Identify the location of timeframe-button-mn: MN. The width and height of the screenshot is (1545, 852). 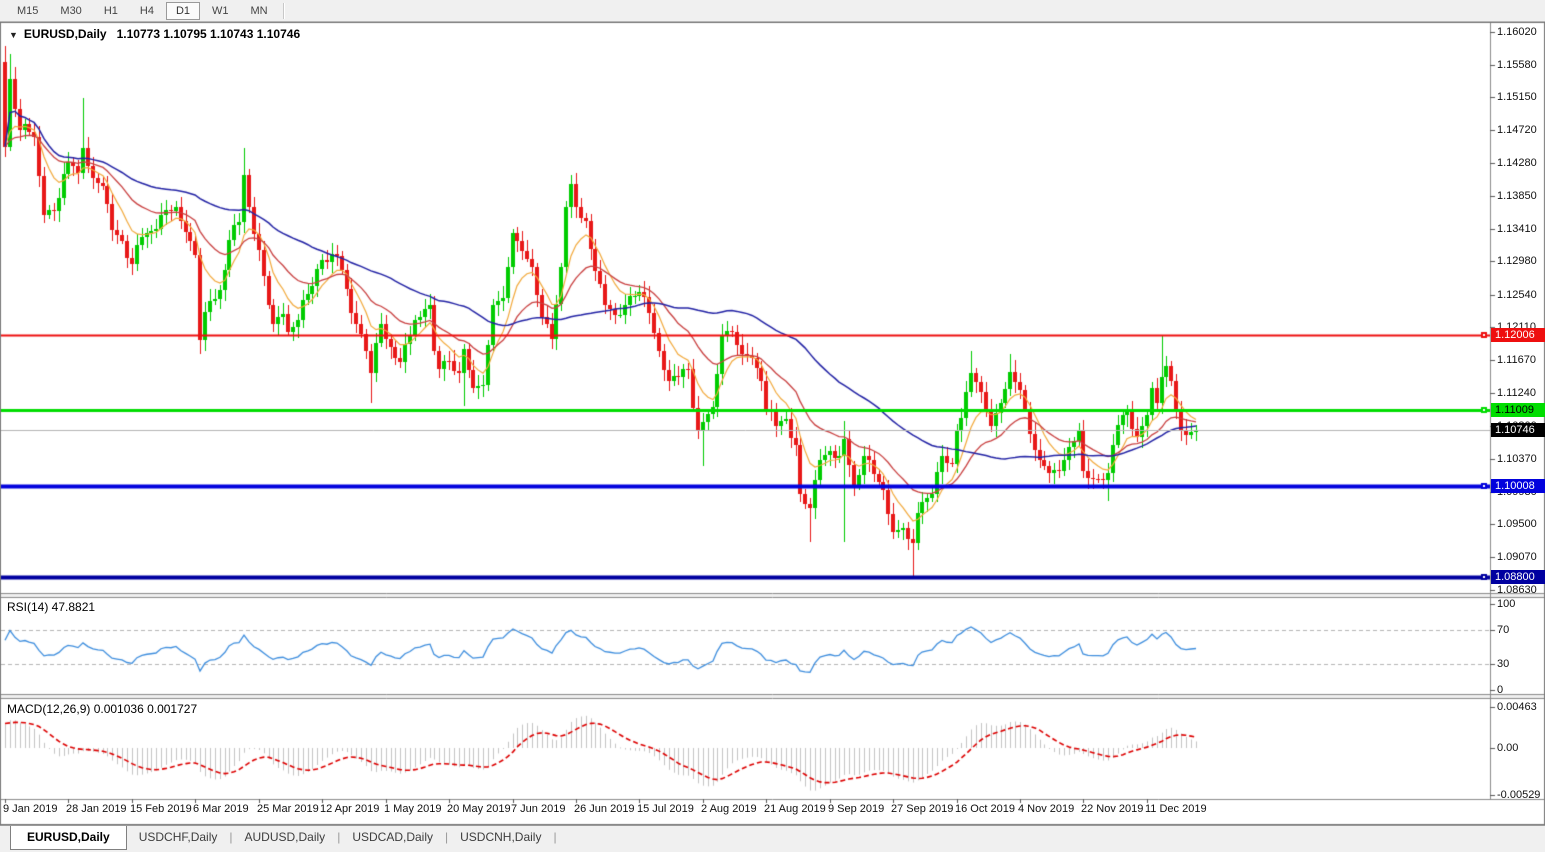
(259, 10).